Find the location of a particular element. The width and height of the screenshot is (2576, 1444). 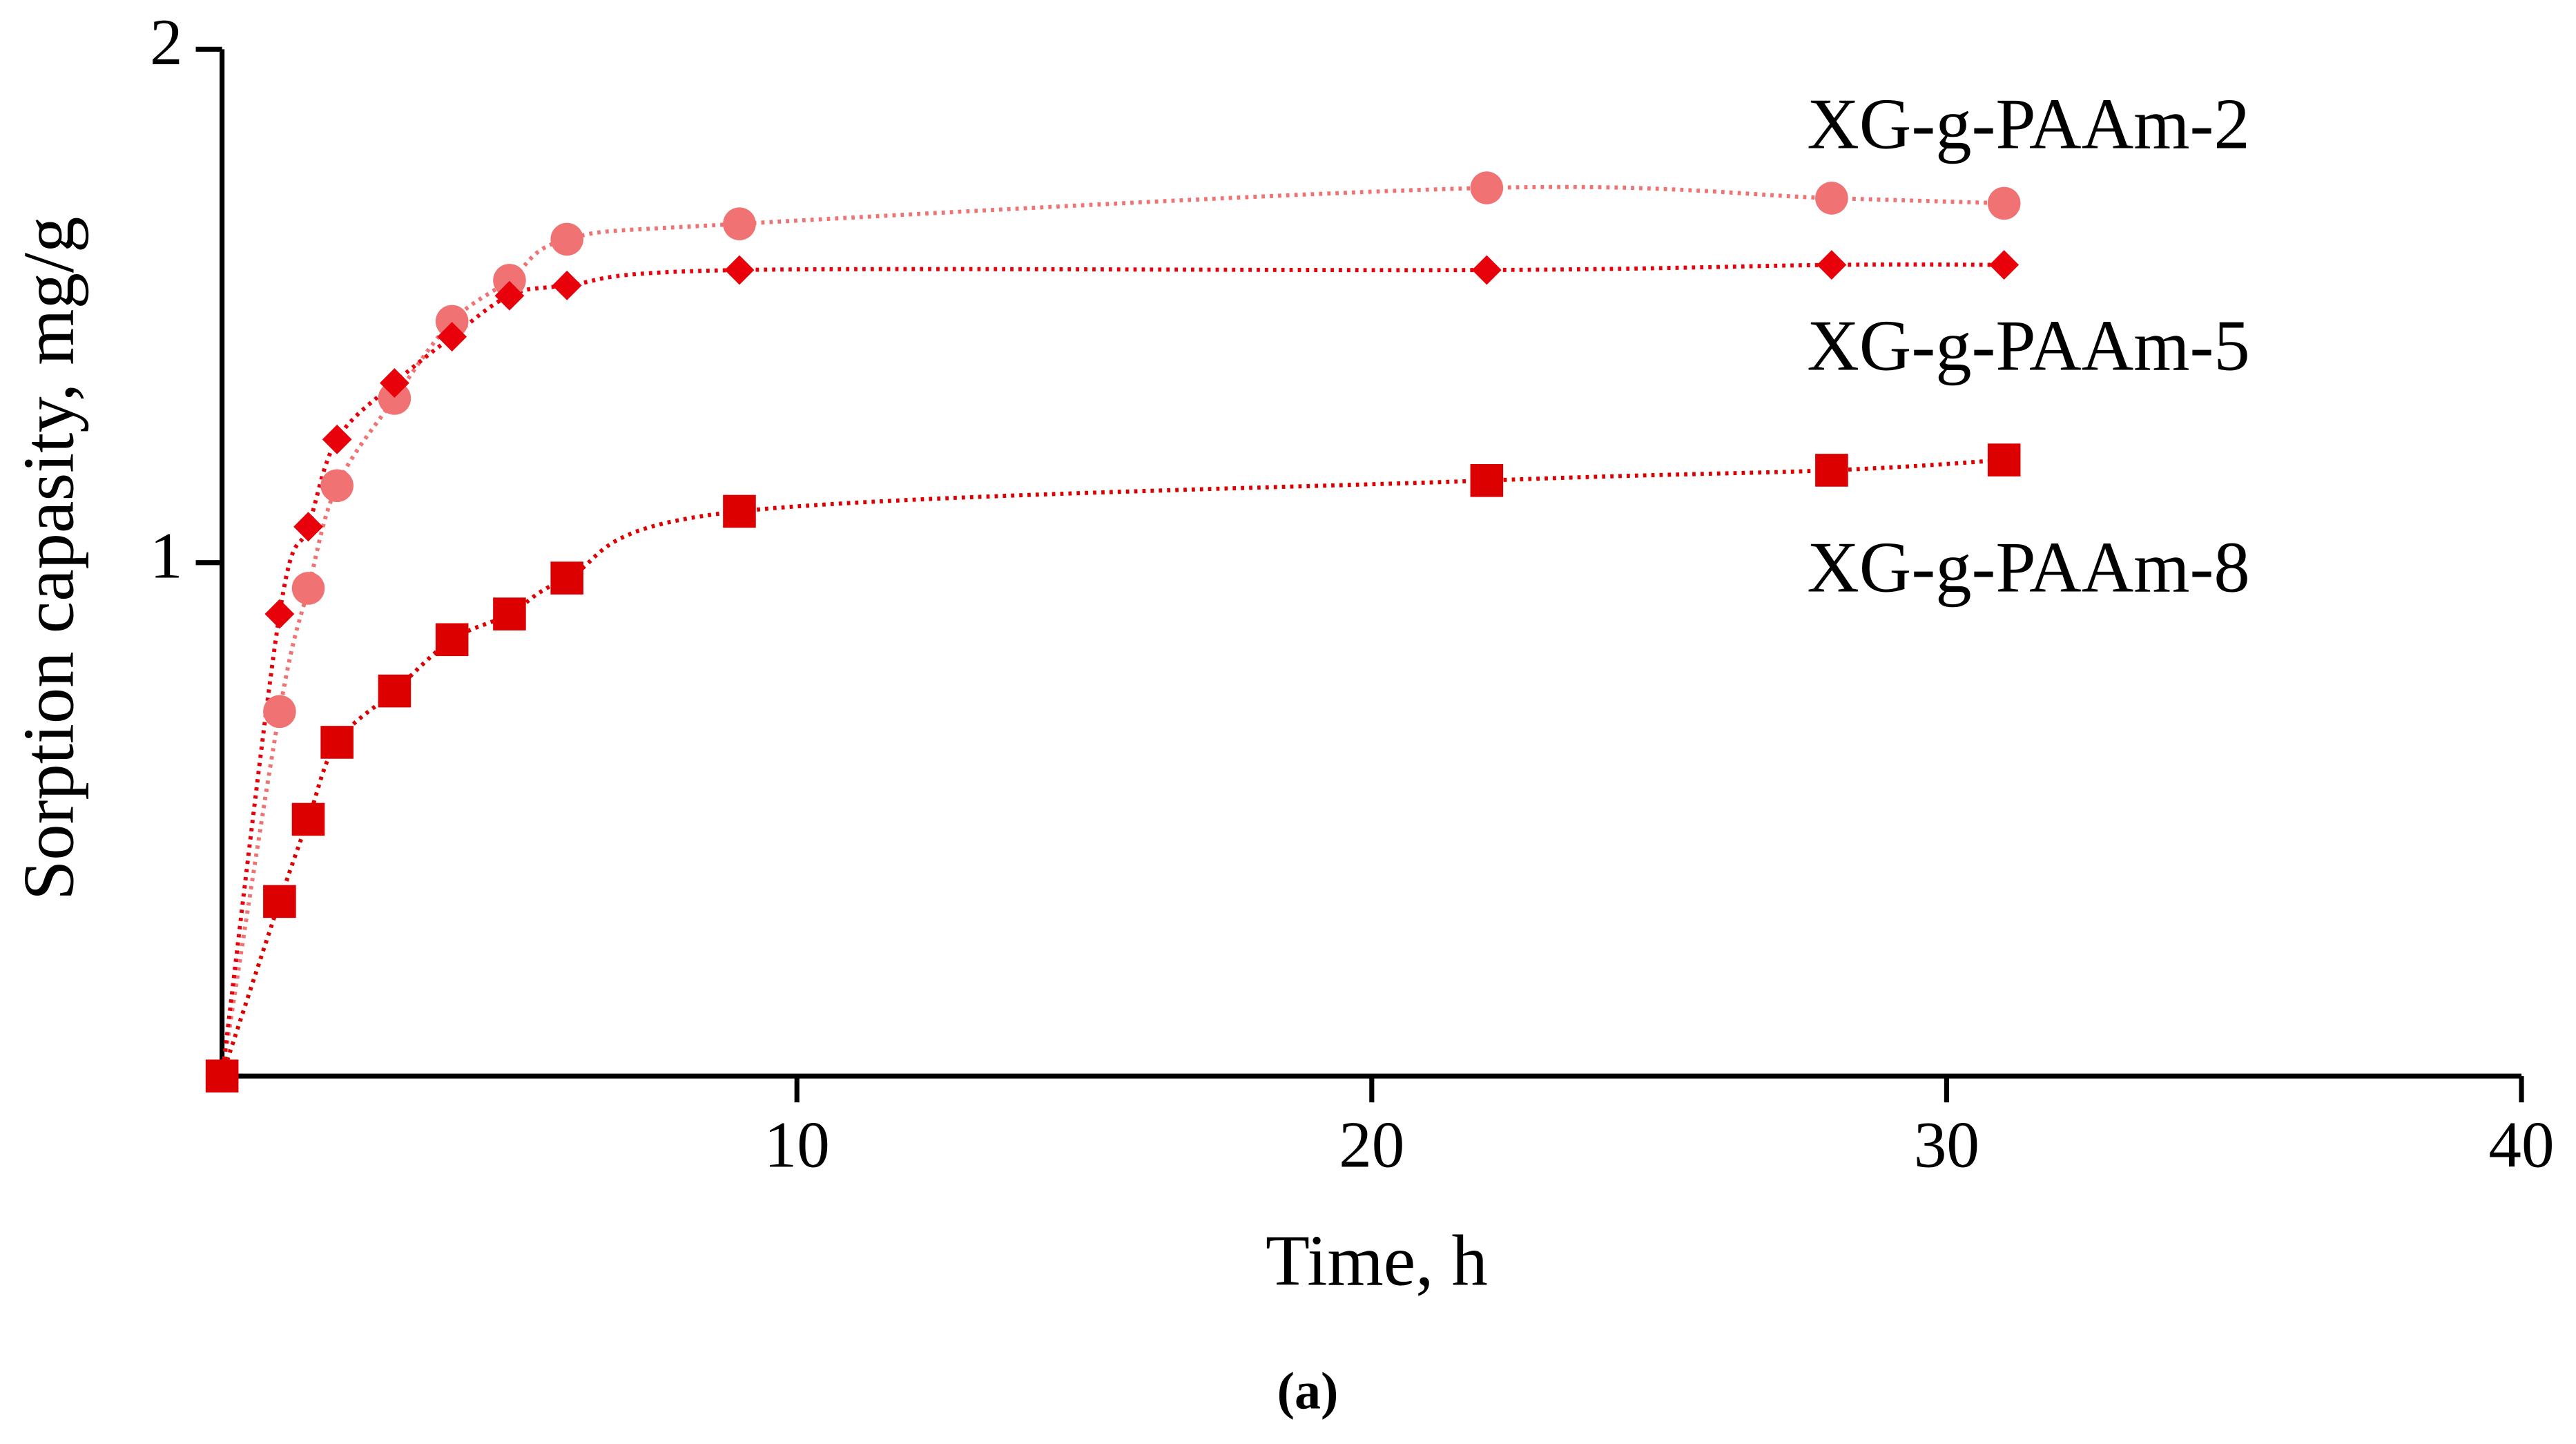

series-label: XG-g-PAAm-5 is located at coordinates (2029, 345).